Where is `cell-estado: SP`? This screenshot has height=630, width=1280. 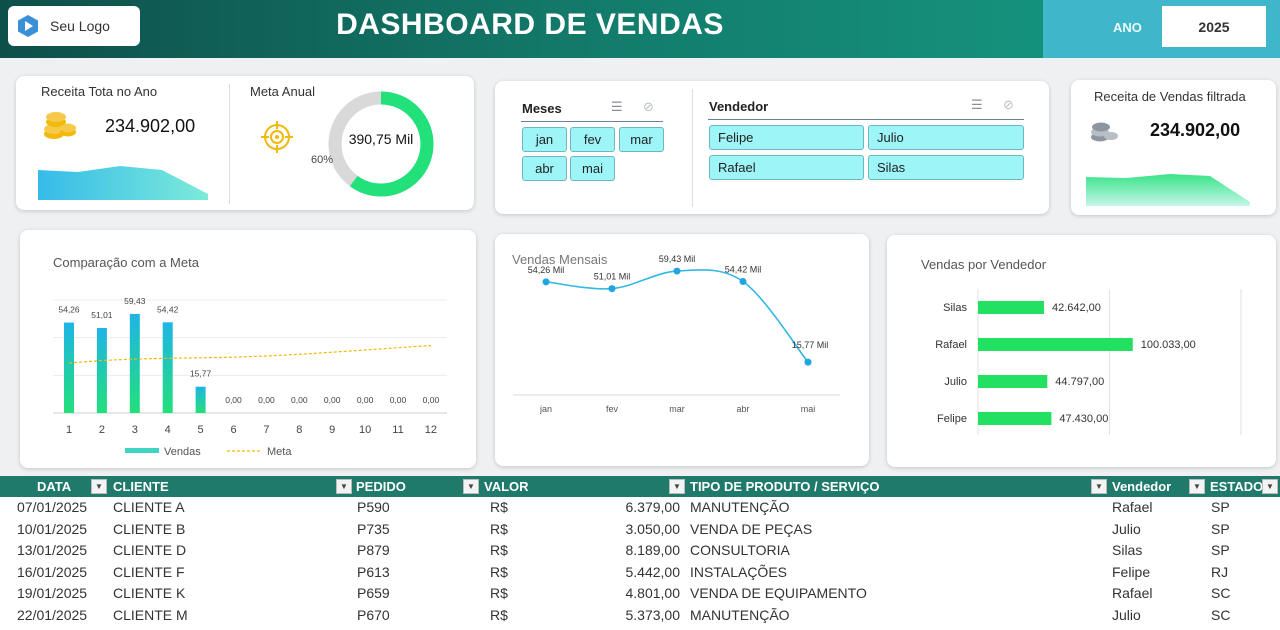 cell-estado: SP is located at coordinates (1220, 550).